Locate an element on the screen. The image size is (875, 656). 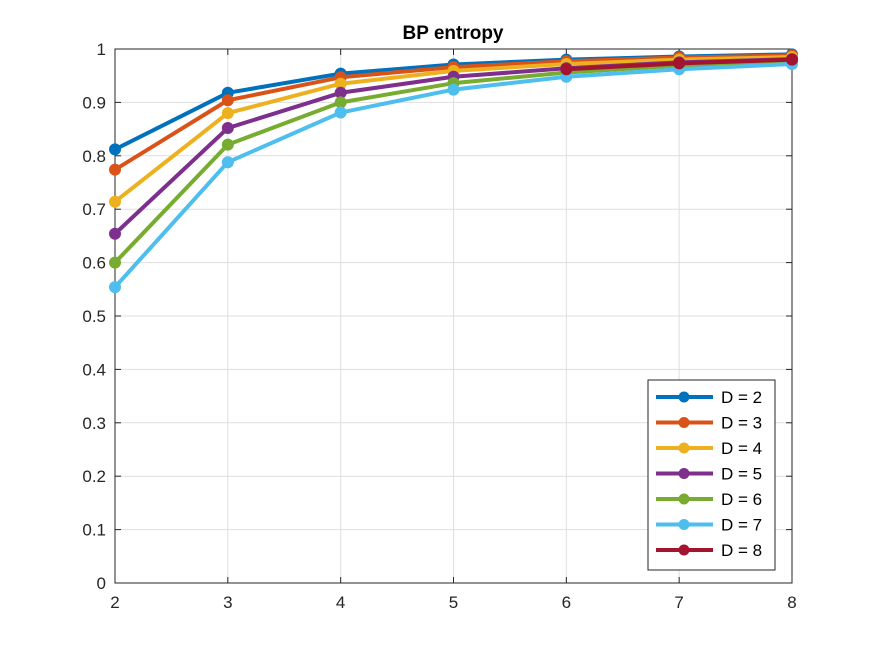
y-tick-label: 0.9 is located at coordinates (94, 102).